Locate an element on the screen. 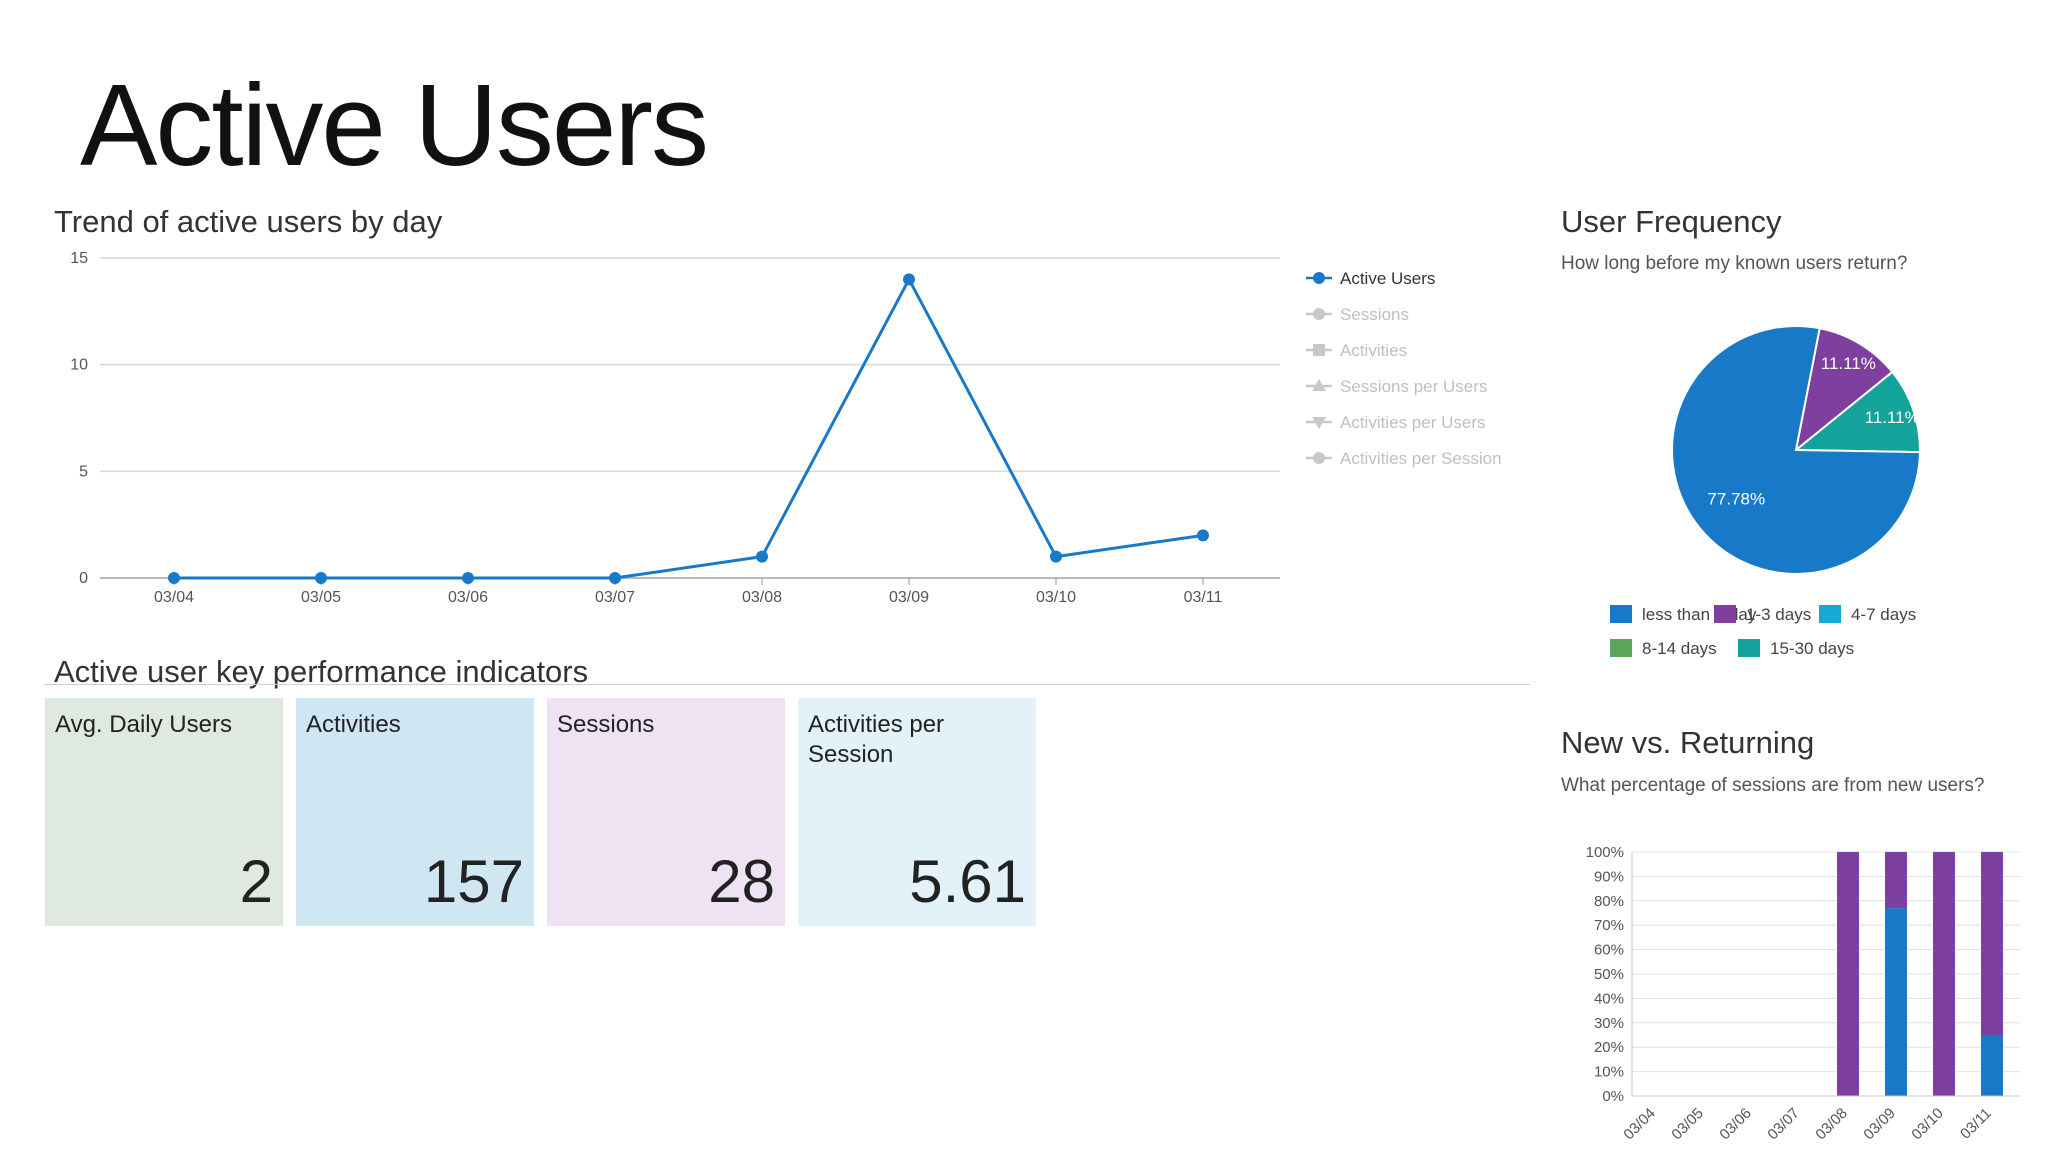 The image size is (2048, 1152). y-tick-label: 30% is located at coordinates (1609, 1023).